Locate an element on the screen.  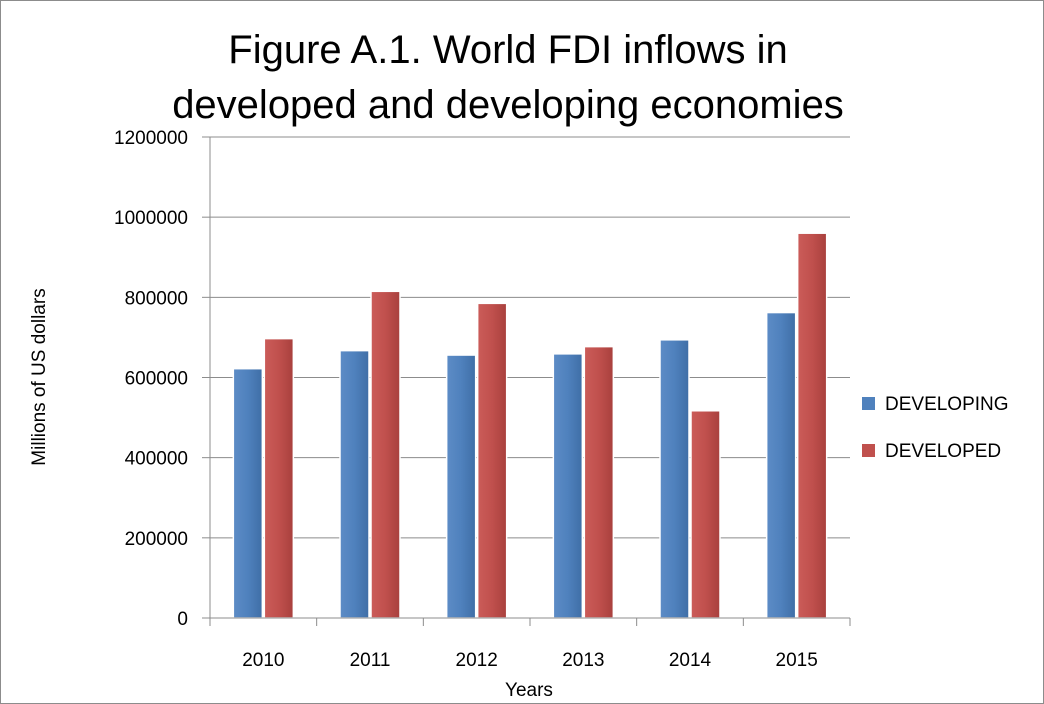
bar-developing-2015 is located at coordinates (781, 465).